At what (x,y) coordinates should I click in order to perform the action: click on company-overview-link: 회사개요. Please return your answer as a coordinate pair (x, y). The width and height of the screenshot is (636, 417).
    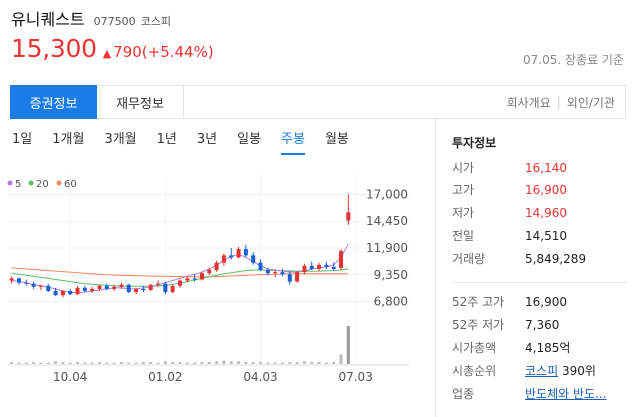
    Looking at the image, I should click on (528, 102).